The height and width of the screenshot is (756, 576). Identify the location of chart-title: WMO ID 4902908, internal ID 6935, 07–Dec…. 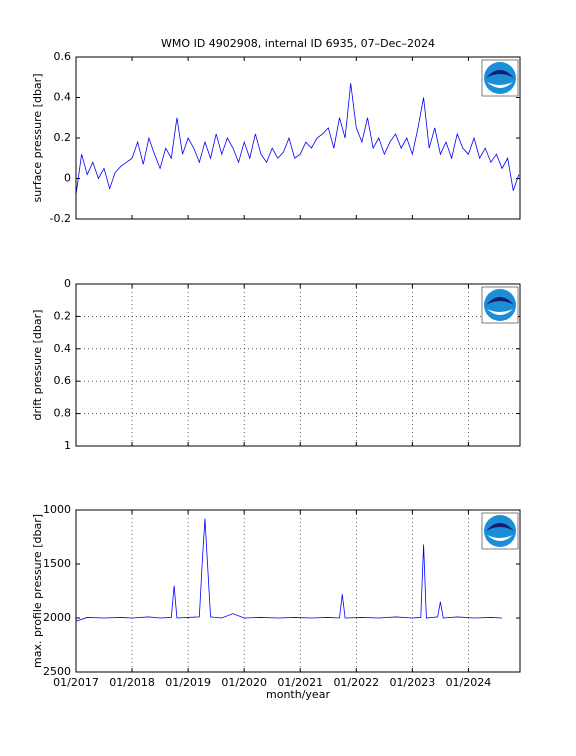
(298, 43).